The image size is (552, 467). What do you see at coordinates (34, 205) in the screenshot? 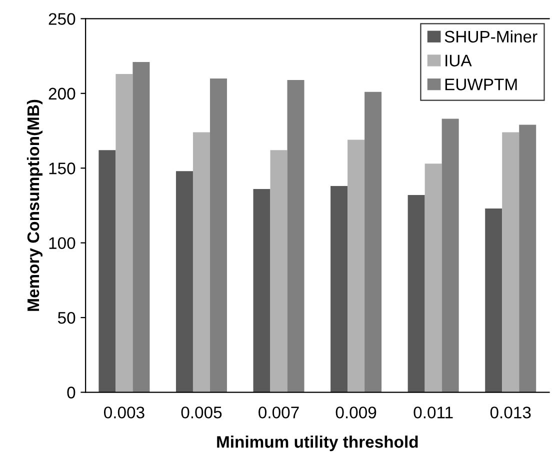
I see `y-axis-title: Memory Consumption(MB)` at bounding box center [34, 205].